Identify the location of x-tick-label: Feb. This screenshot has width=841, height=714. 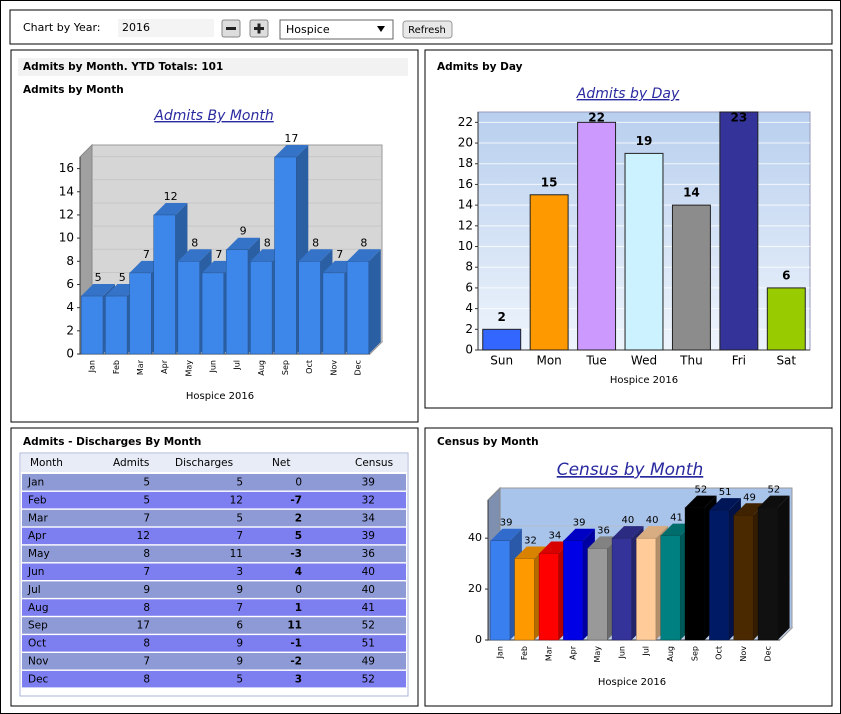
(524, 653).